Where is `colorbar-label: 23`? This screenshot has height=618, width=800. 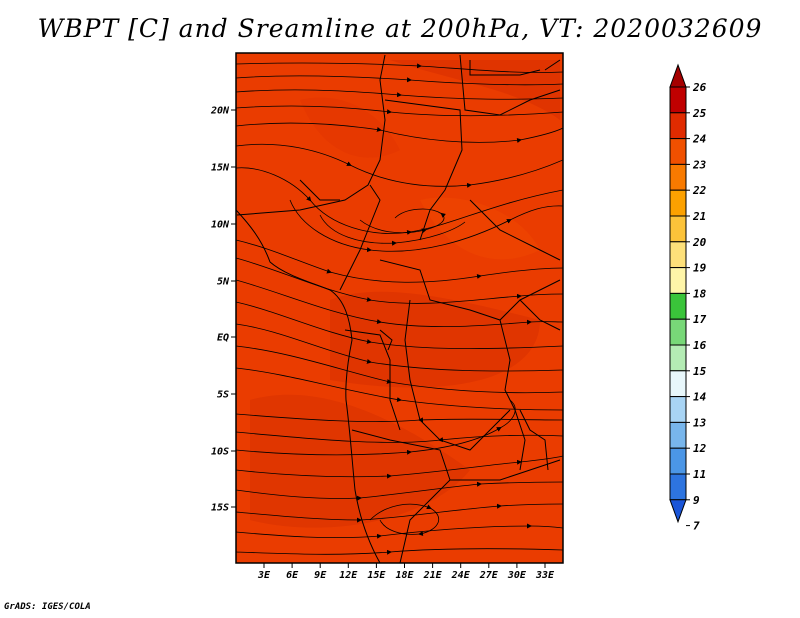 colorbar-label: 23 is located at coordinates (699, 164).